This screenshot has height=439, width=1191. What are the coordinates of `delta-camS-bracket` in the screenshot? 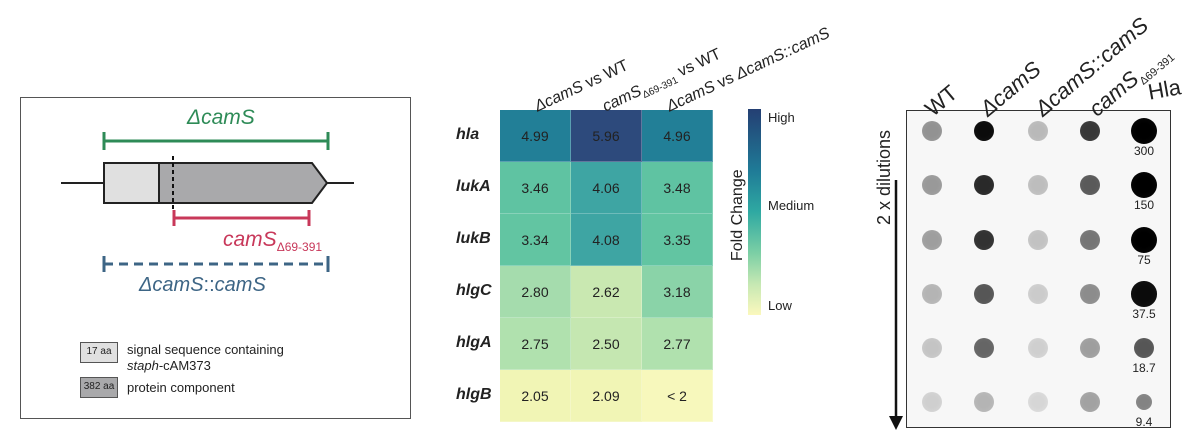 It's located at (216, 141).